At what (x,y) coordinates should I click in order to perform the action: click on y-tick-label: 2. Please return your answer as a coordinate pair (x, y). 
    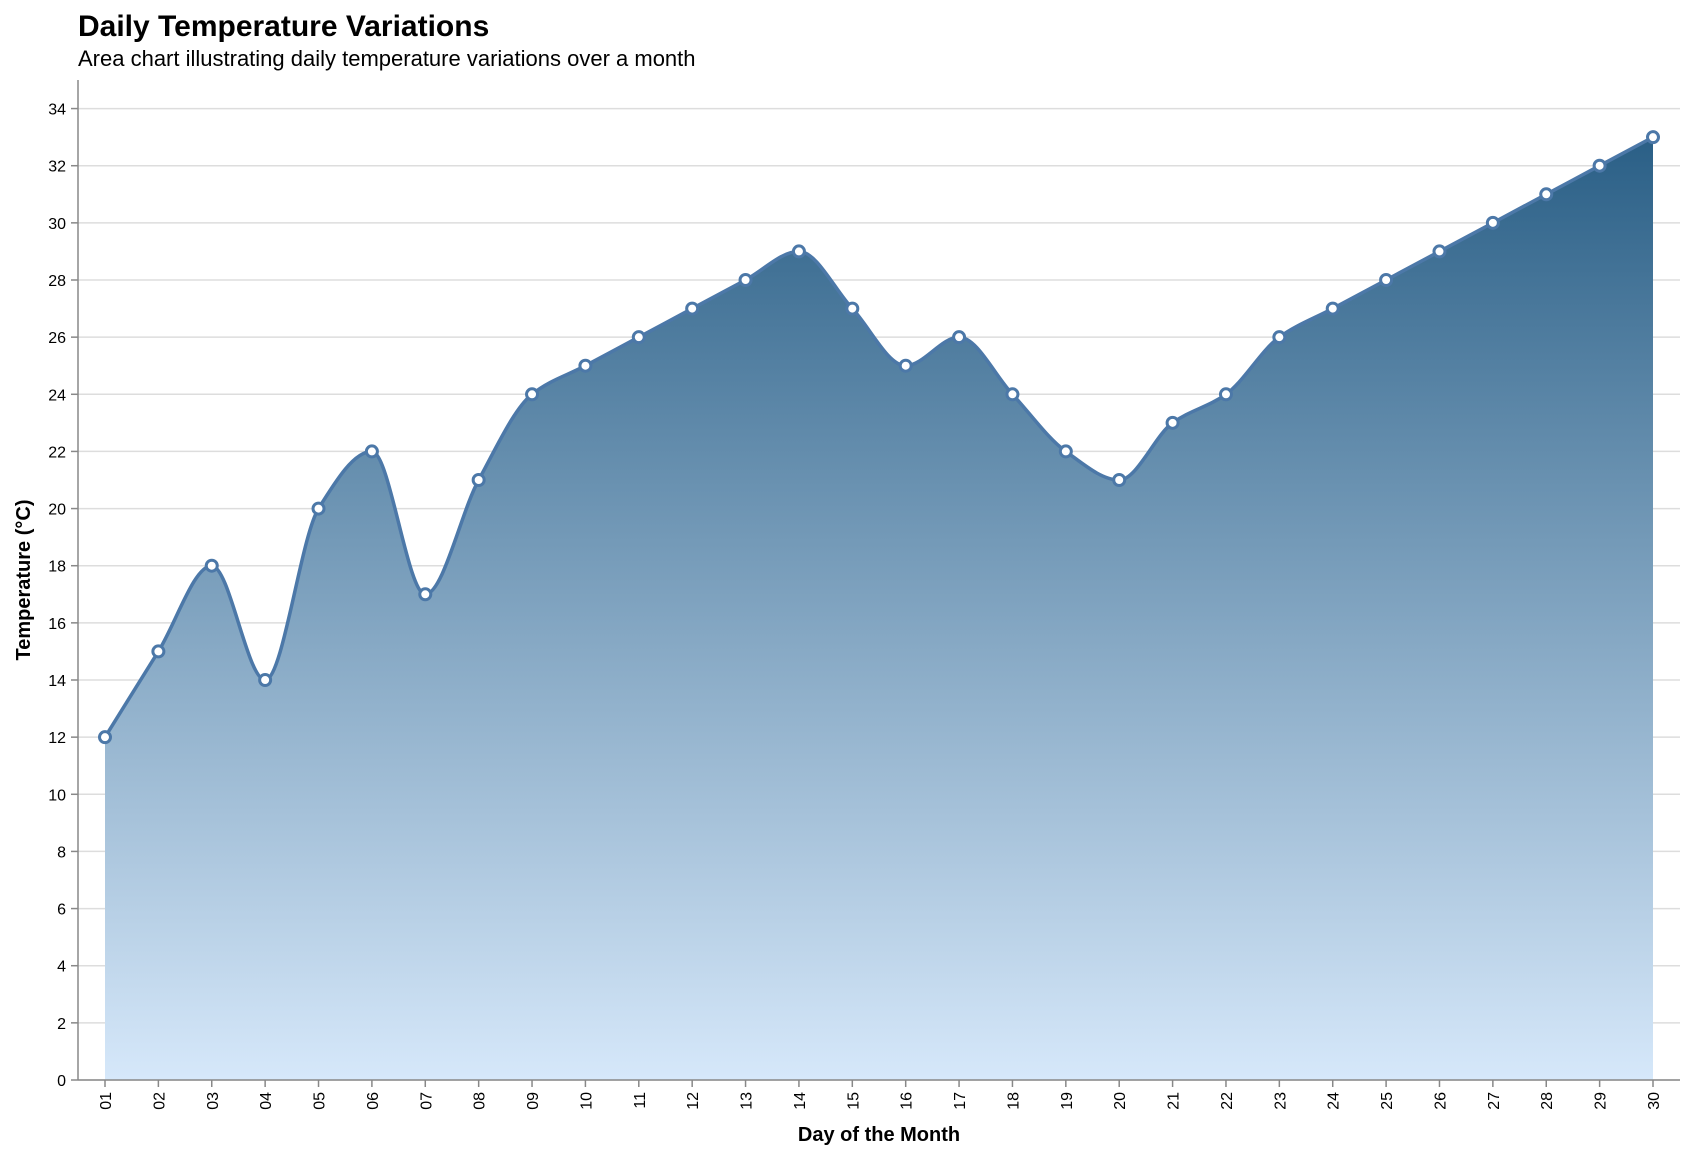
    Looking at the image, I should click on (61, 1024).